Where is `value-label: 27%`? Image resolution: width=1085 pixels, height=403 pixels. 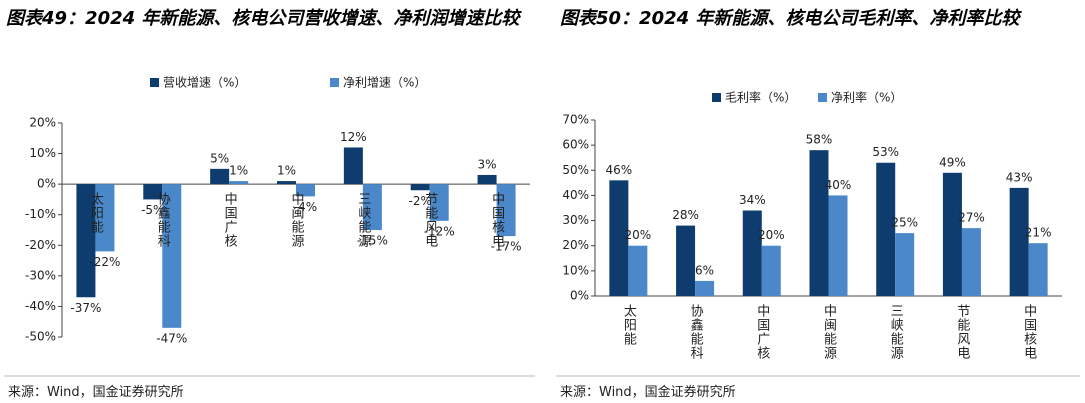 value-label: 27% is located at coordinates (971, 218).